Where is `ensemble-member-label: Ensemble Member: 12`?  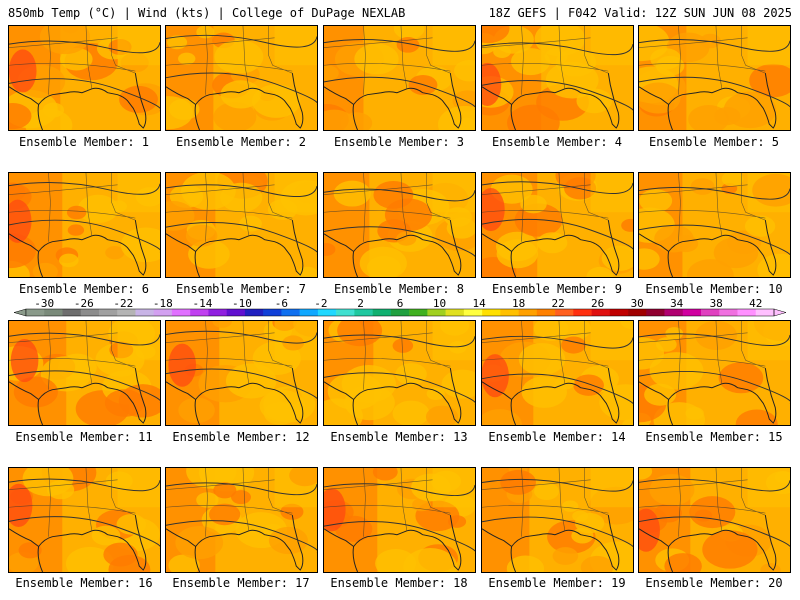
ensemble-member-label: Ensemble Member: 12 is located at coordinates (241, 437).